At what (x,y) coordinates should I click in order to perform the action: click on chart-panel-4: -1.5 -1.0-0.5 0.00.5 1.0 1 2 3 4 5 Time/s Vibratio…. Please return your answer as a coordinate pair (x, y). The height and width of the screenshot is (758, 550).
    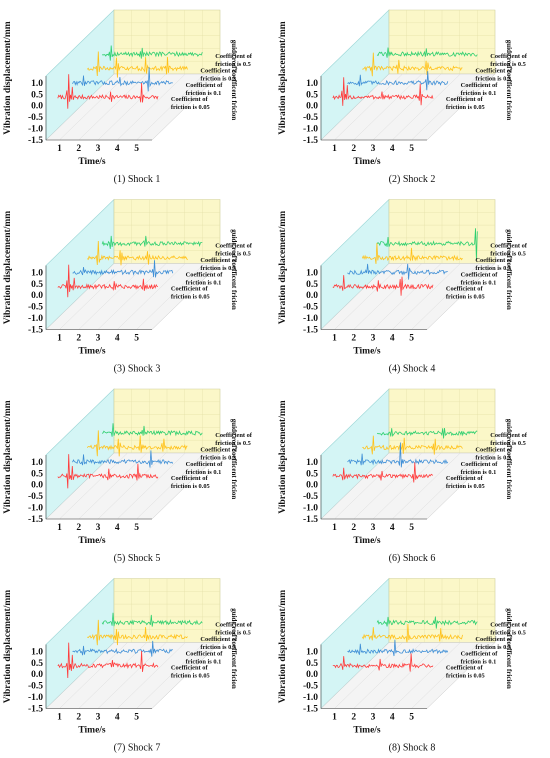
    Looking at the image, I should click on (403, 286).